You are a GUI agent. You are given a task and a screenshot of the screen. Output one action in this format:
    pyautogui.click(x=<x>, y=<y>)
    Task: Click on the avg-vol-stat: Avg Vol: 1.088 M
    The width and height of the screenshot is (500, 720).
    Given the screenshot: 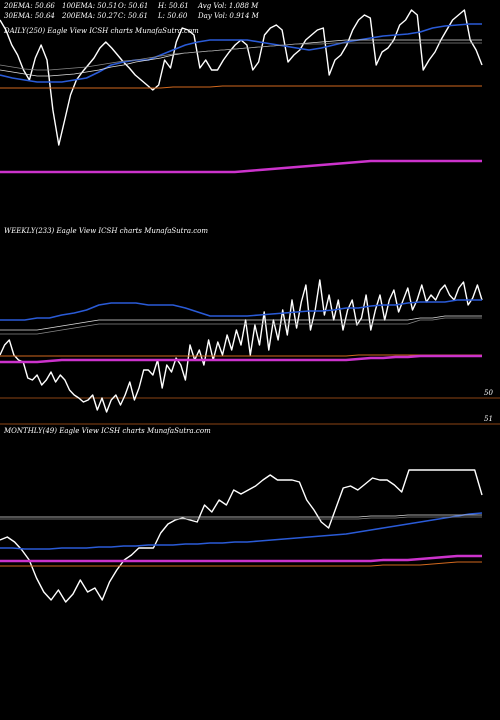 What is the action you would take?
    pyautogui.click(x=228, y=6)
    